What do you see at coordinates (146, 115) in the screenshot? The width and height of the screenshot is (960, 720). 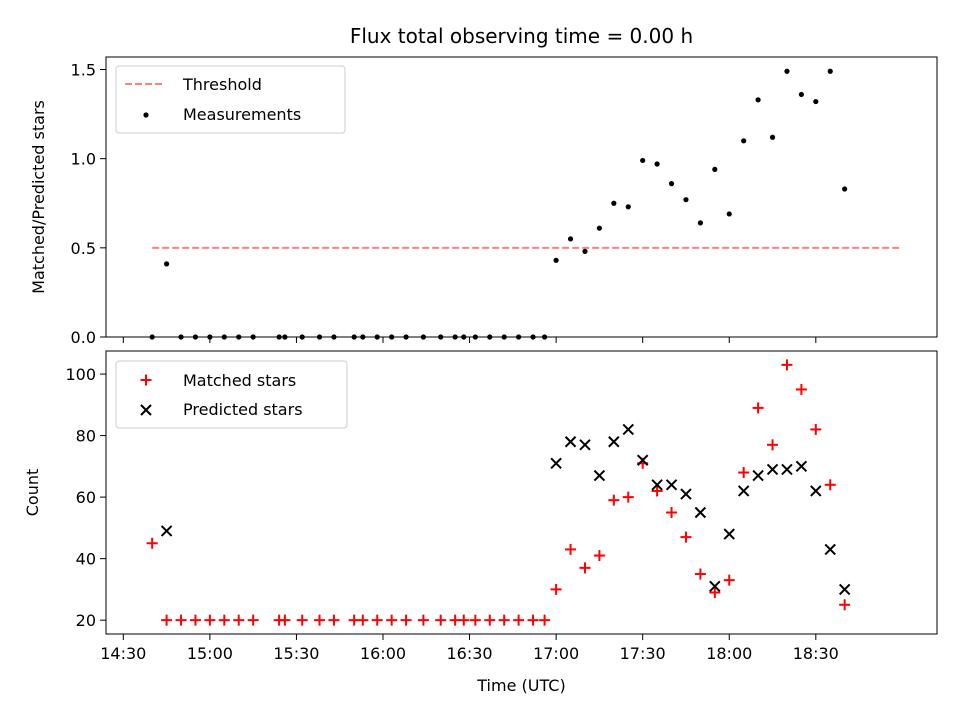 I see `legend-measurements-swatch` at bounding box center [146, 115].